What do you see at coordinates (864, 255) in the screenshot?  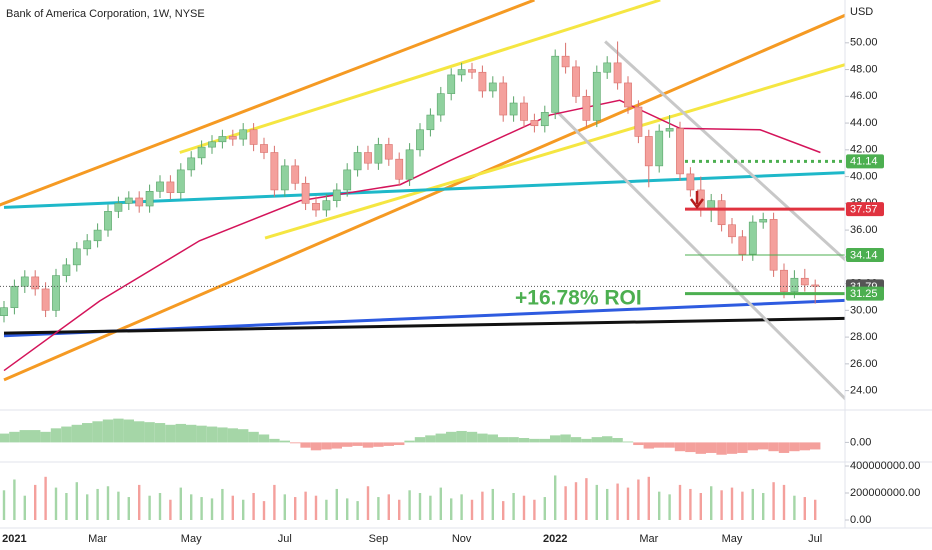 I see `price-badge-label: 34.14` at bounding box center [864, 255].